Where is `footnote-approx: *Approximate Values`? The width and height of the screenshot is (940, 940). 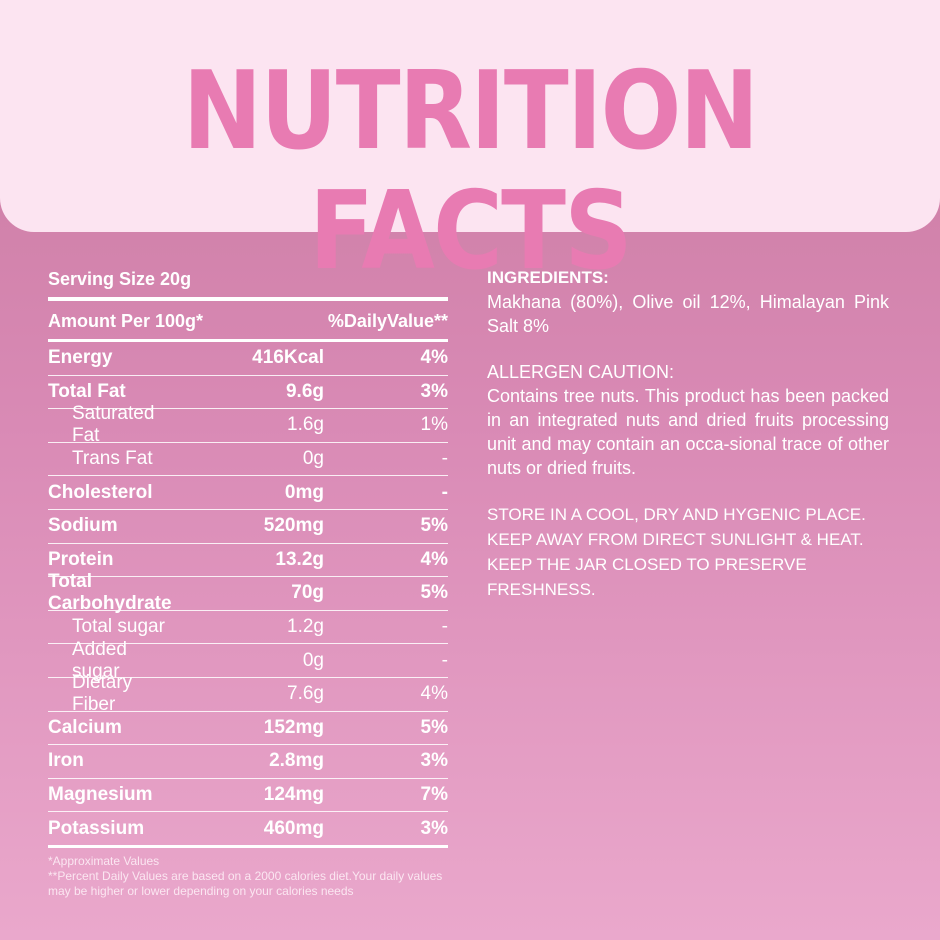
footnote-approx: *Approximate Values is located at coordinates (104, 860).